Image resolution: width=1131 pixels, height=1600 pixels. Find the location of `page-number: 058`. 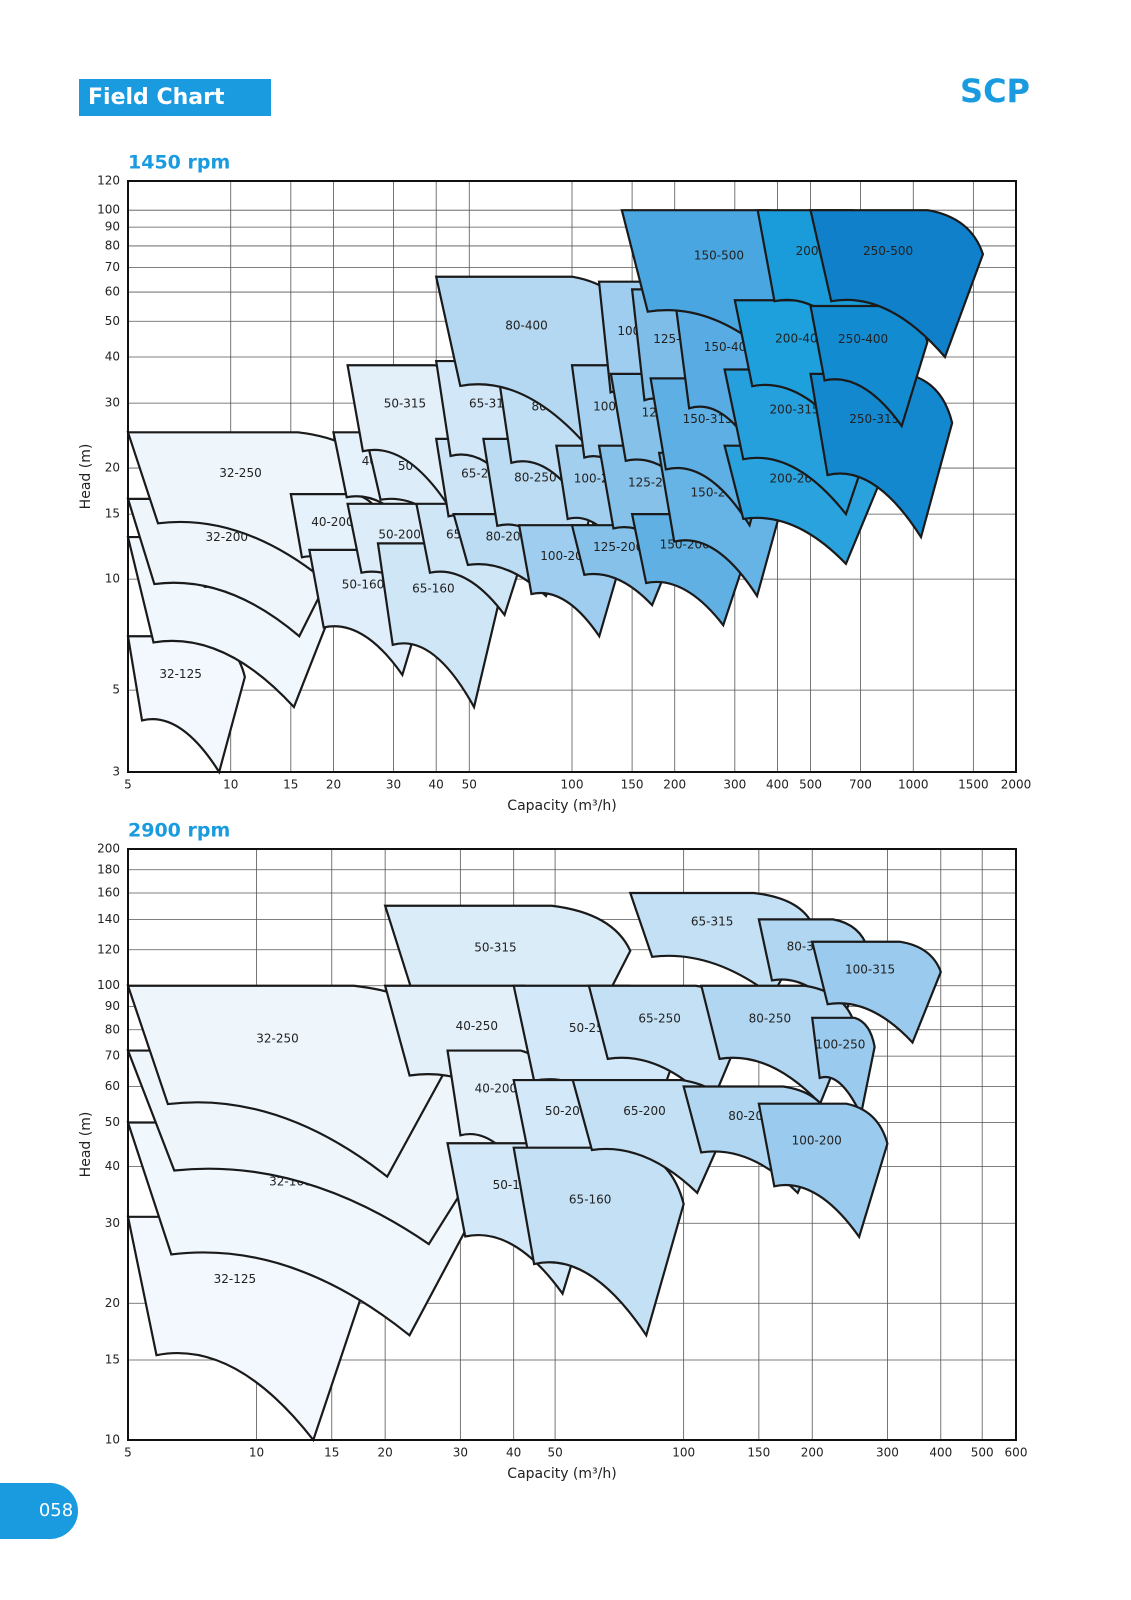

page-number: 058 is located at coordinates (56, 1510).